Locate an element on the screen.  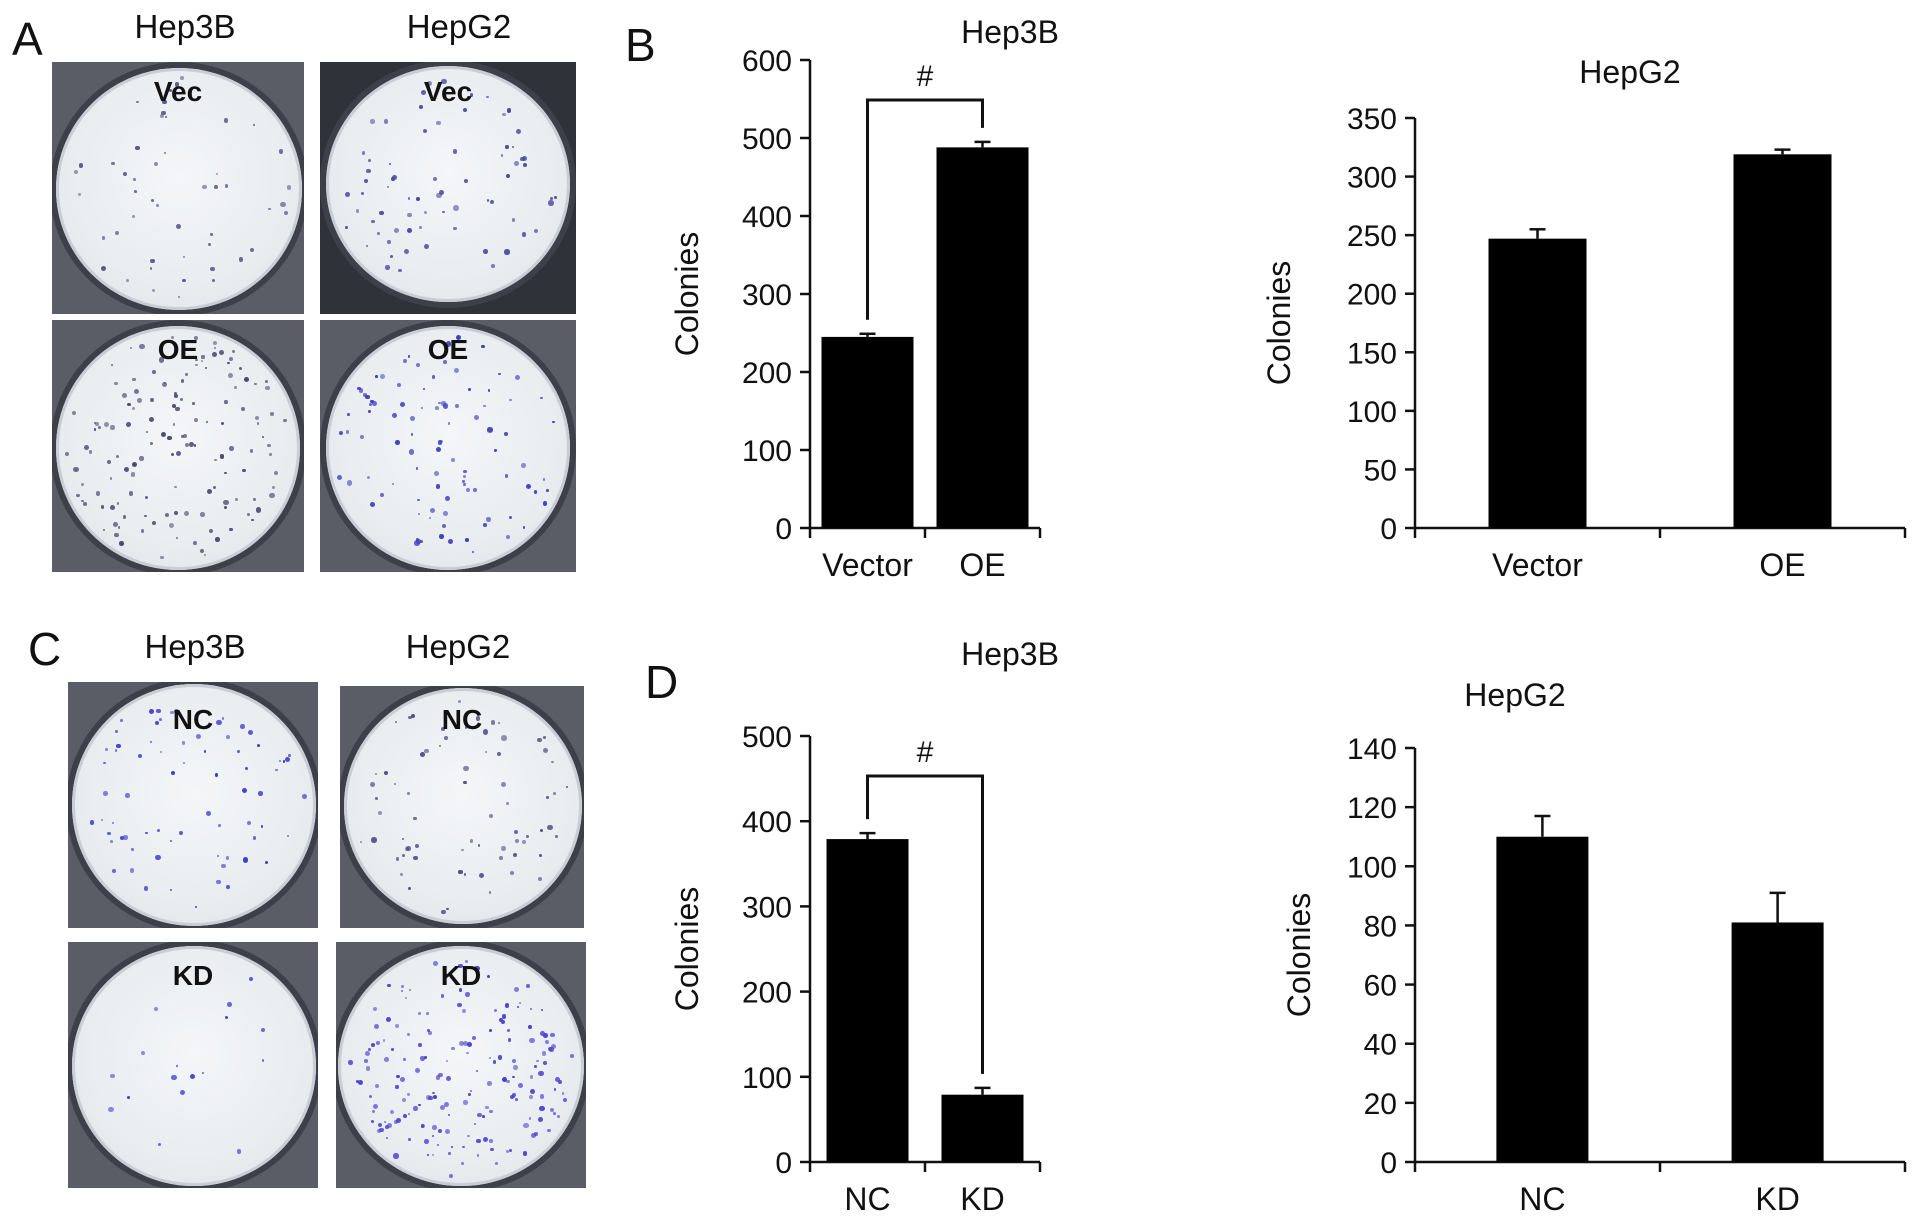
y-tick-label: 60 is located at coordinates (1380, 986).